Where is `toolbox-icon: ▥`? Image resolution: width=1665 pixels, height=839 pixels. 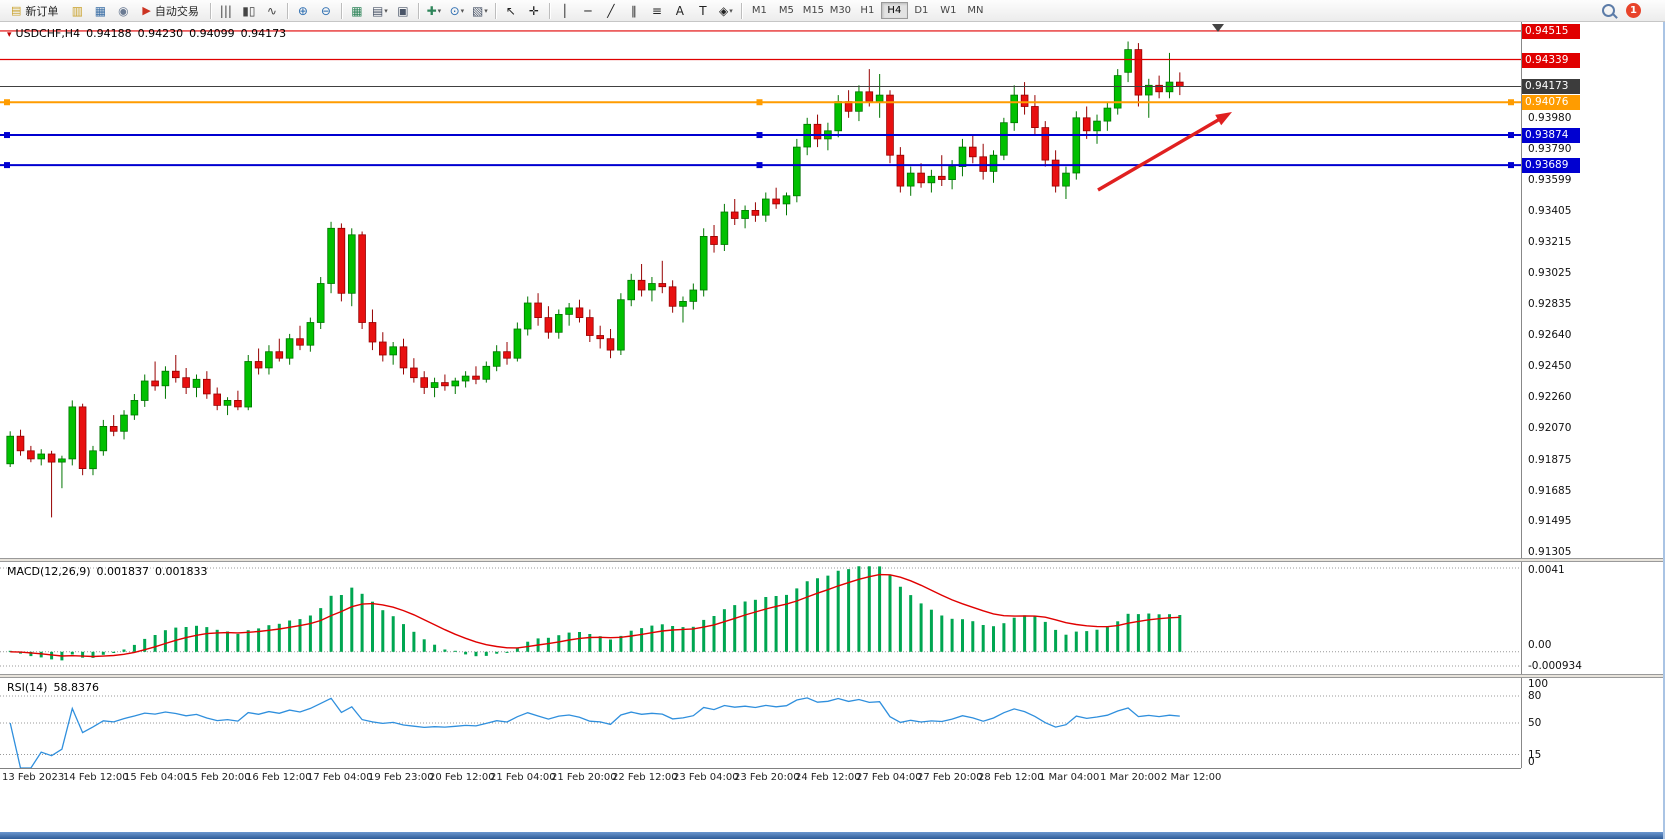
toolbox-icon: ▥ is located at coordinates (77, 10).